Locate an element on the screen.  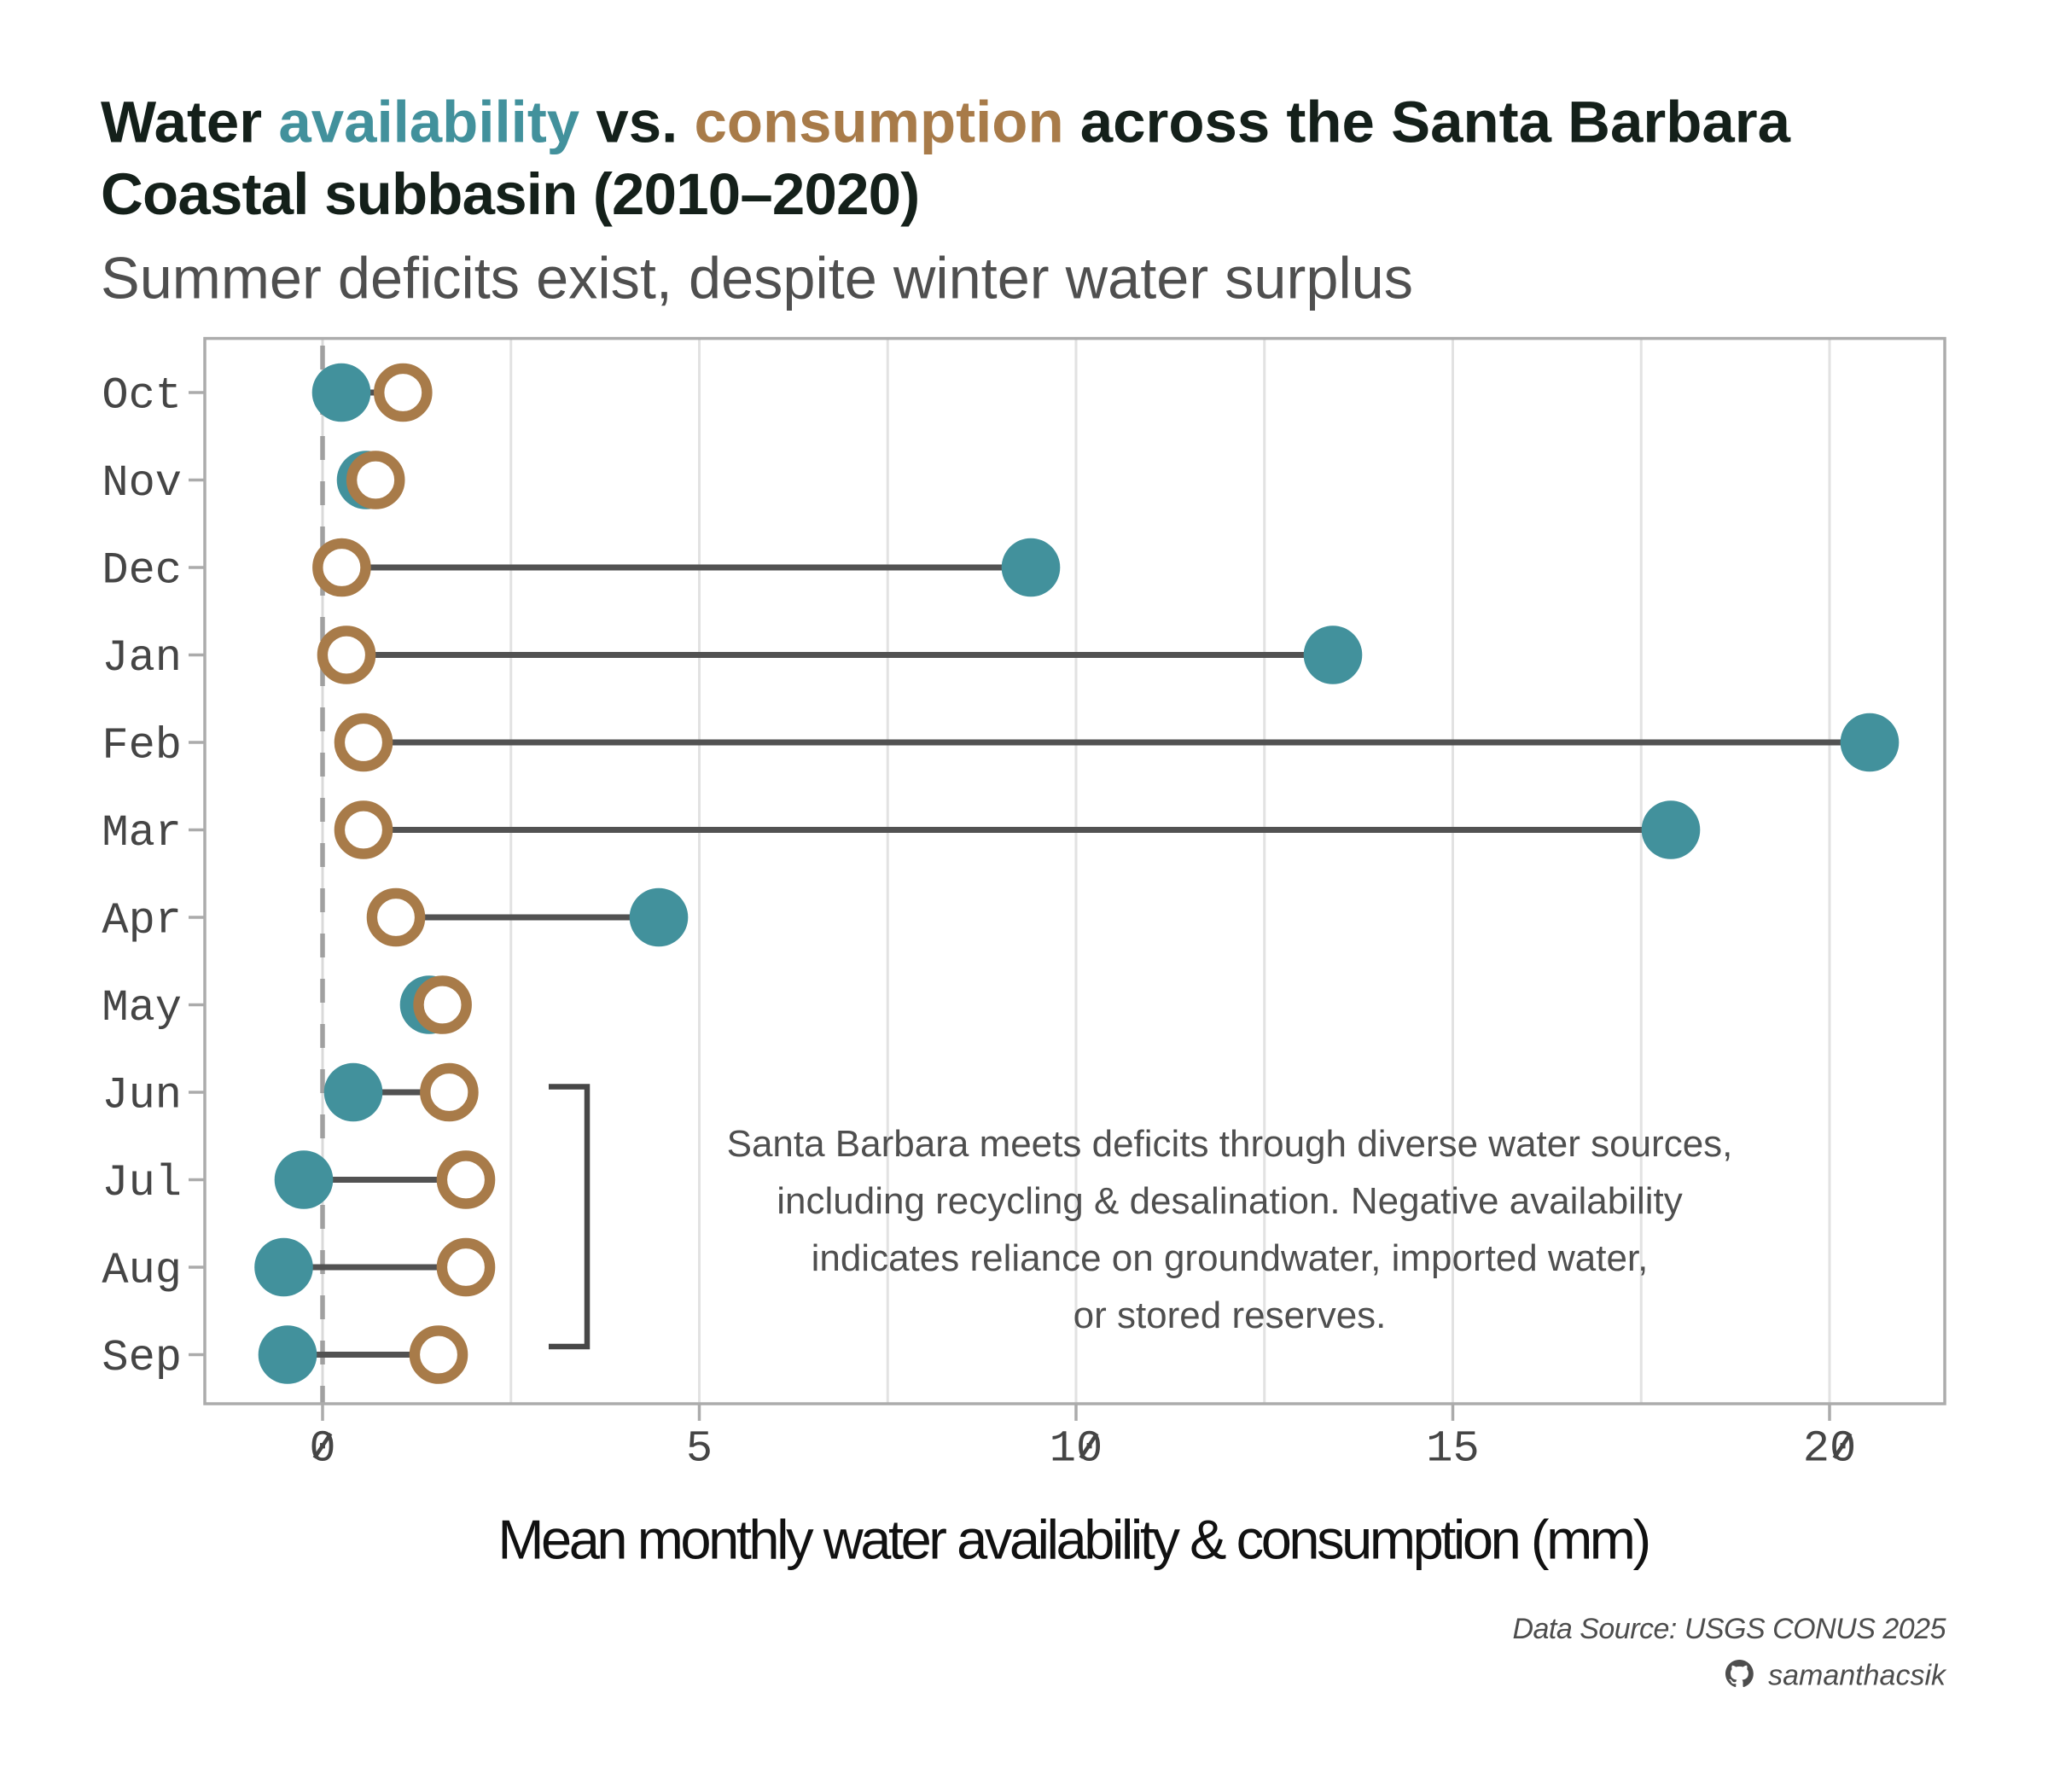
svg-text: Feb is located at coordinates (142, 746).